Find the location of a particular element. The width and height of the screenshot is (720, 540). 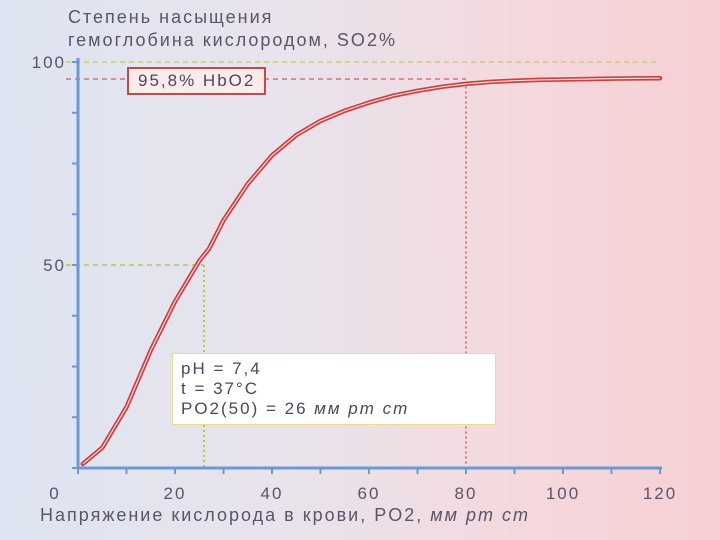

p50-value: PO2(50) = 26 мм рт ст is located at coordinates (334, 409).